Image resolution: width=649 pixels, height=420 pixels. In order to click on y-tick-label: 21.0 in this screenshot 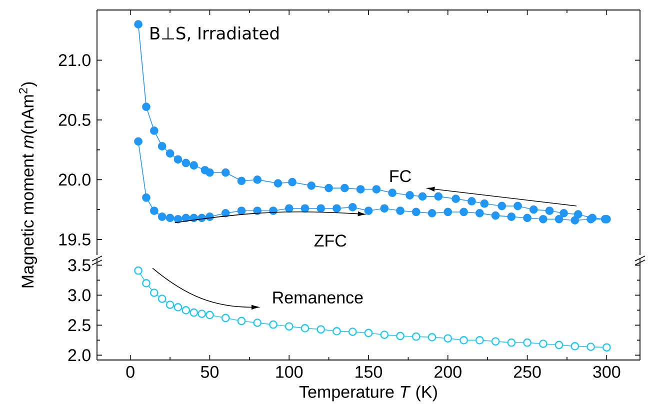, I will do `click(74, 60)`.